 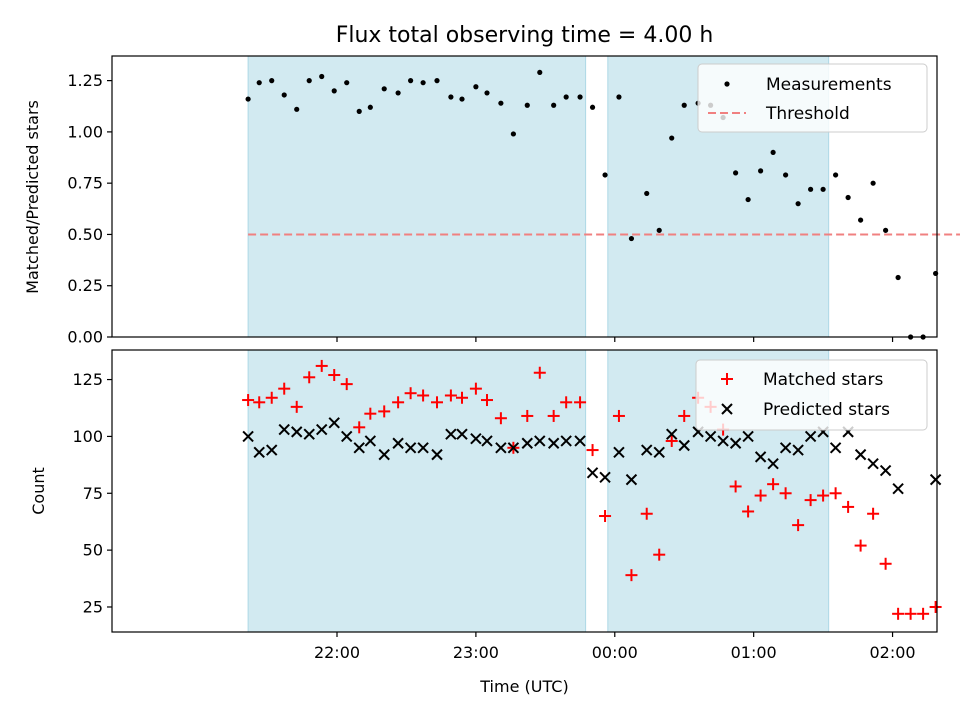 I want to click on x-tick-label: 02:00, so click(x=893, y=652).